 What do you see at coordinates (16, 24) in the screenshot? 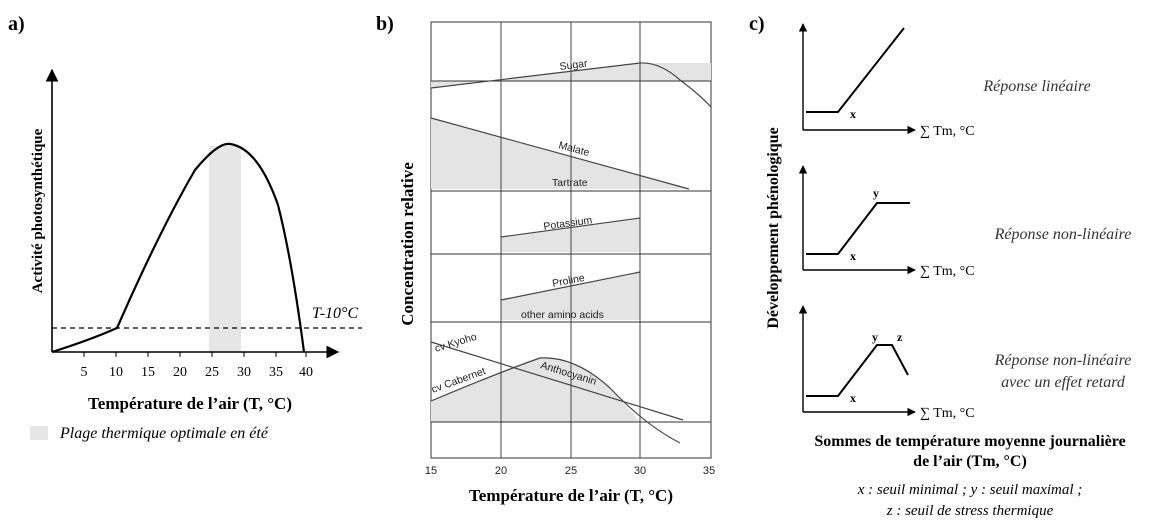
I see `panel-a-letter: a)` at bounding box center [16, 24].